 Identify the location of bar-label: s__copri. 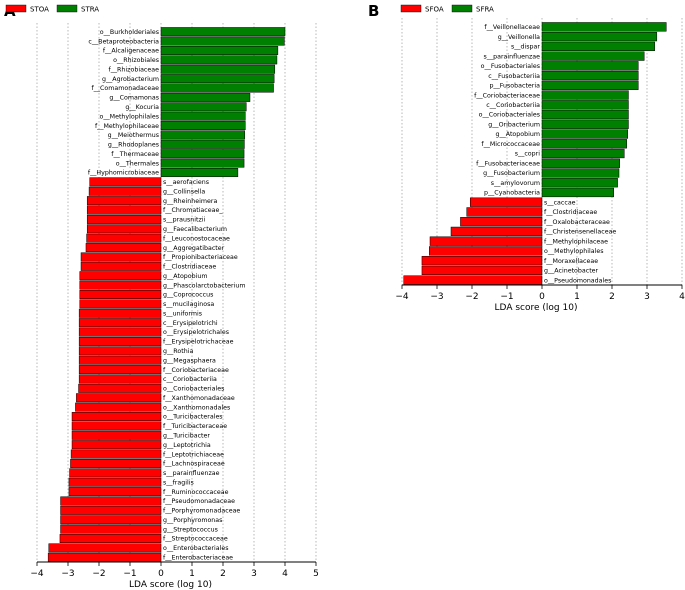
(527, 154).